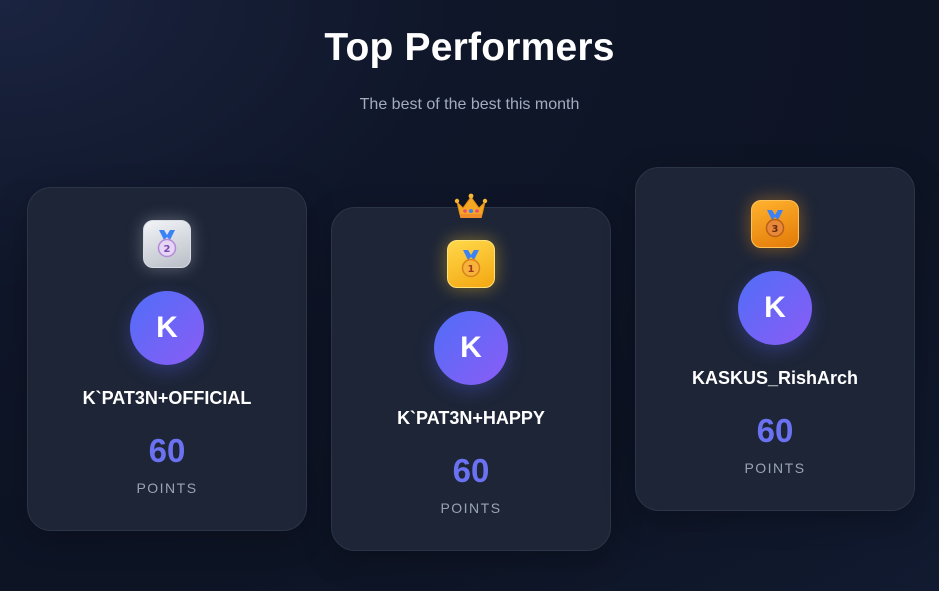 The width and height of the screenshot is (939, 591). I want to click on bronze-medal-icon: 3, so click(775, 224).